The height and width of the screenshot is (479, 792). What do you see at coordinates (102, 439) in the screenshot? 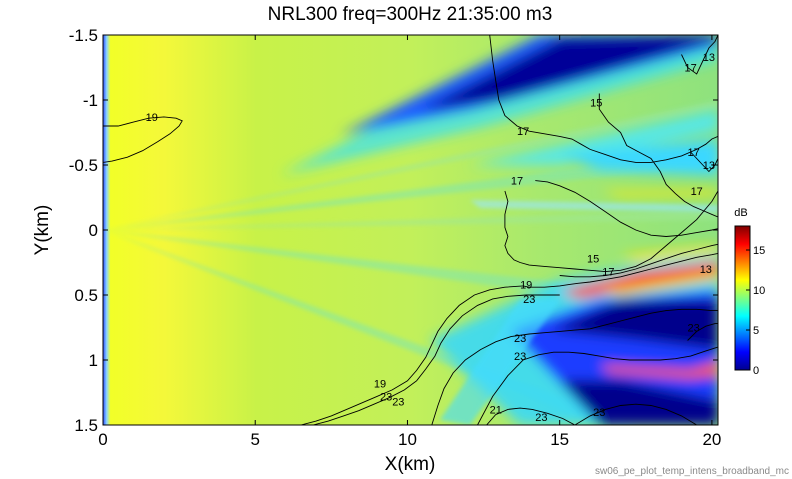
I see `x-tick-label: 0` at bounding box center [102, 439].